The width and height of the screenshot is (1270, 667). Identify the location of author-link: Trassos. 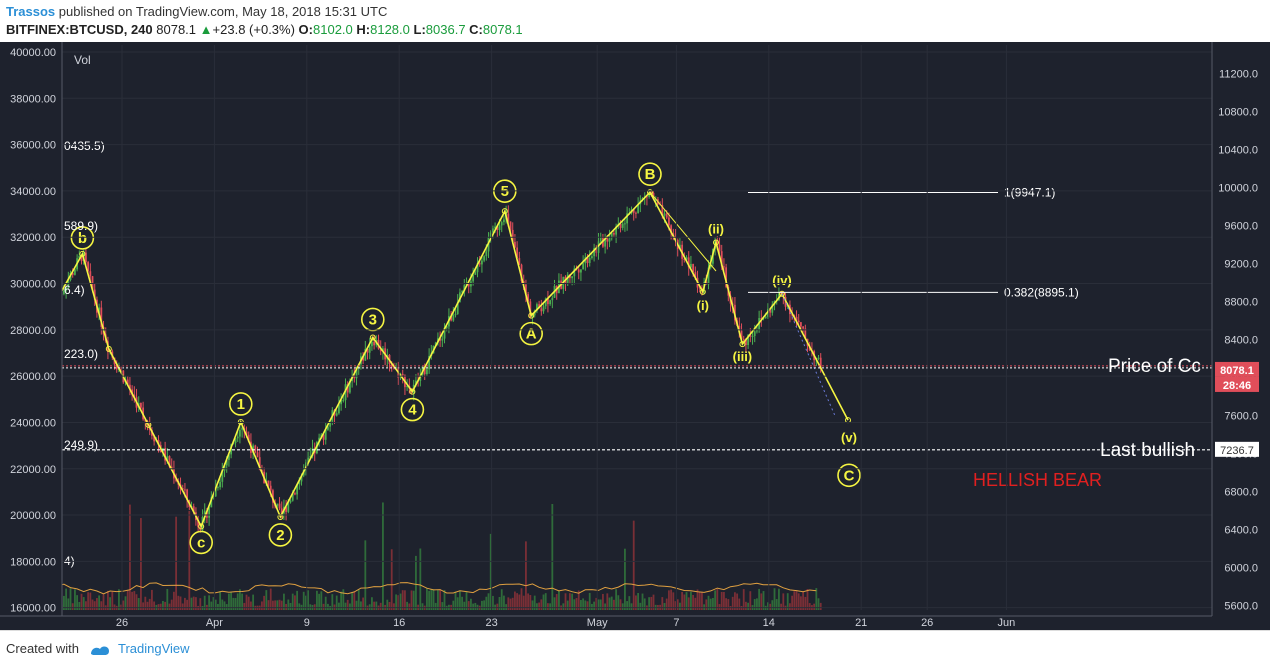
(31, 11).